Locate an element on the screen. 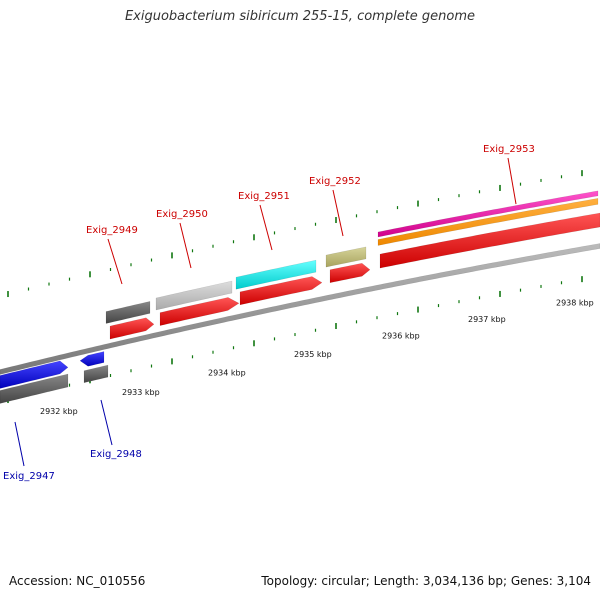 Image resolution: width=600 pixels, height=600 pixels. gene-exig-2953-orange-bar is located at coordinates (488, 222).